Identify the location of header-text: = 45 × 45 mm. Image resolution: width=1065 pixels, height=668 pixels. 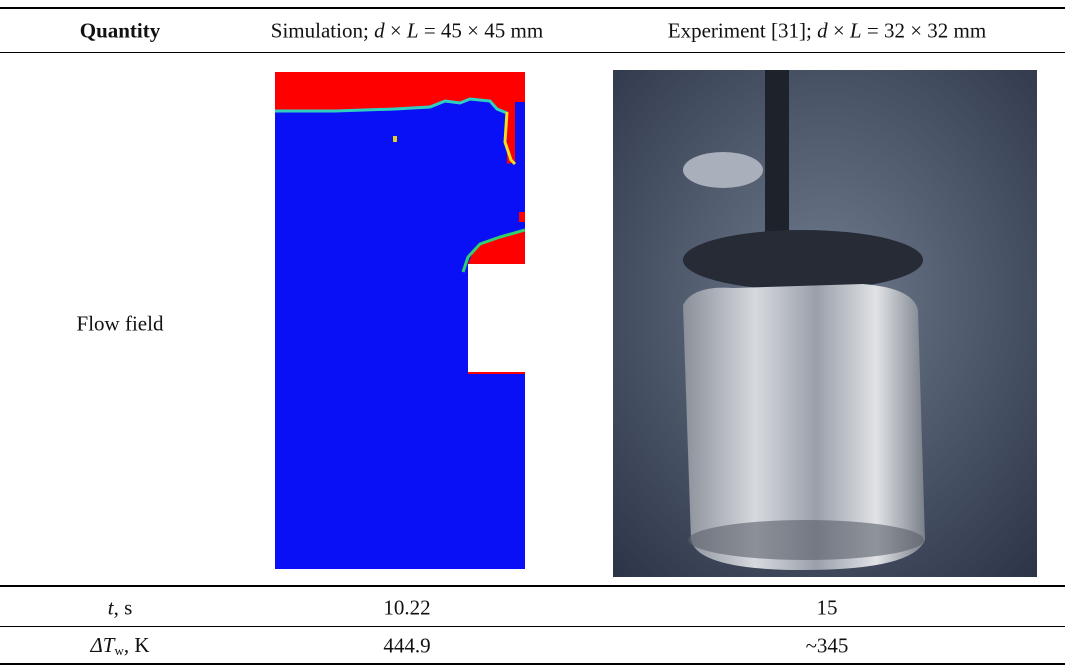
(481, 30).